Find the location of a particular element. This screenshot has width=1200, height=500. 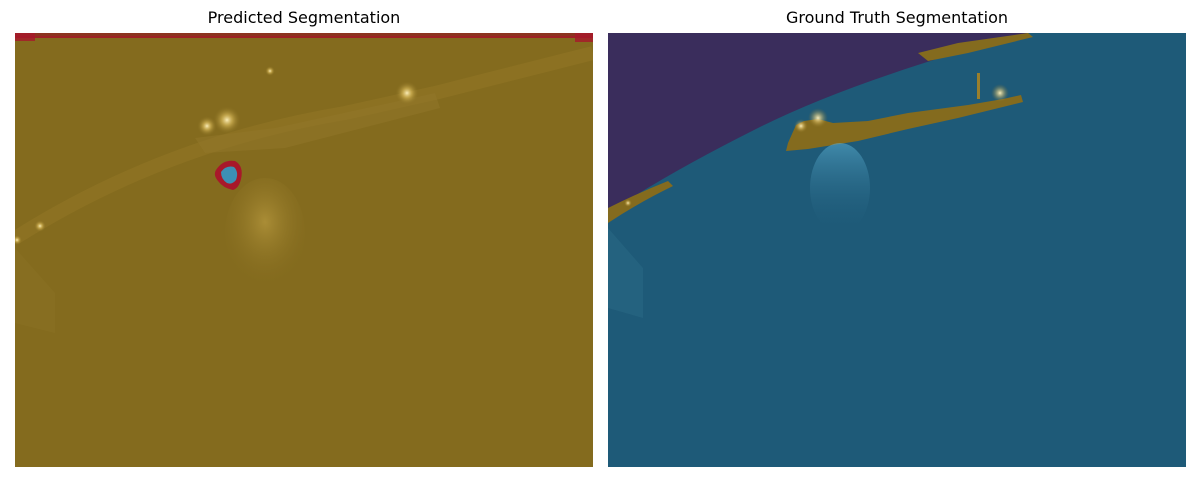

sky-class-overlay is located at coordinates (818, 123).